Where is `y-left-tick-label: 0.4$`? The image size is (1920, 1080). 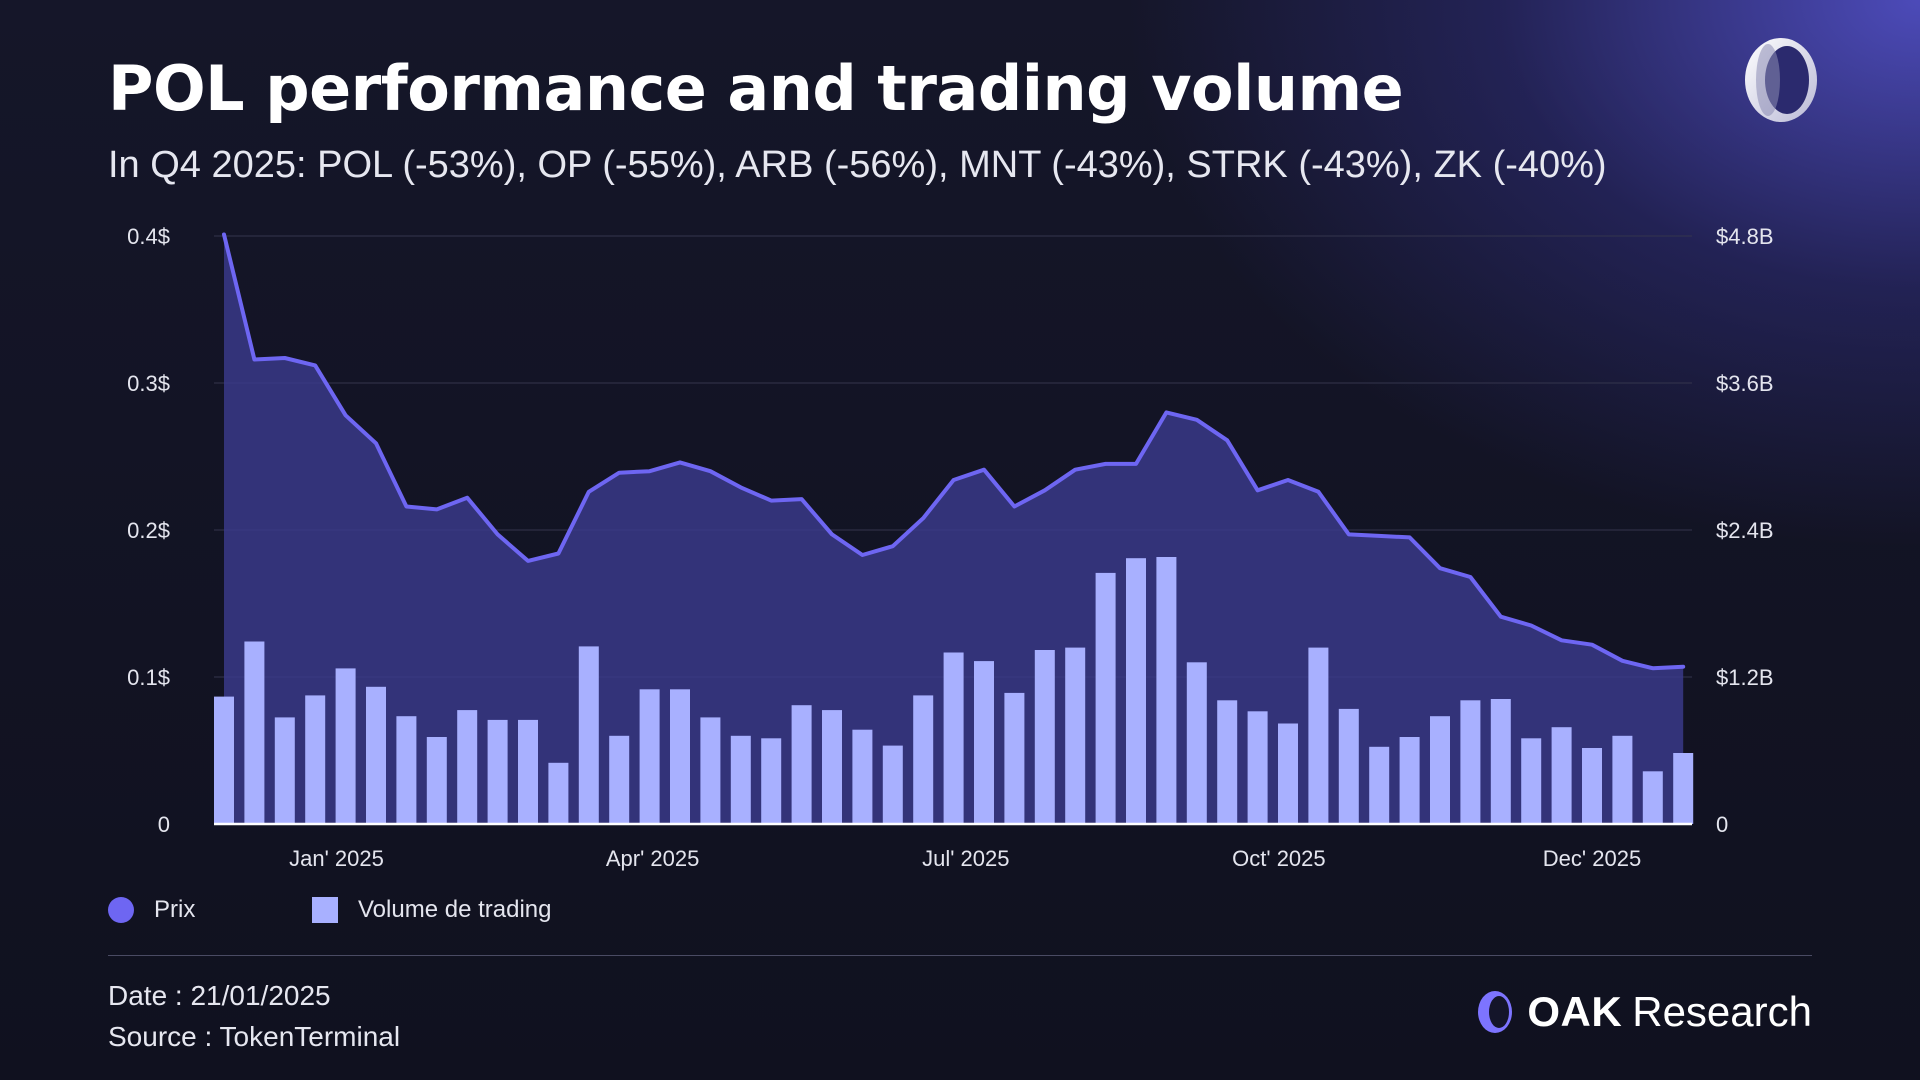
y-left-tick-label: 0.4$ is located at coordinates (148, 236).